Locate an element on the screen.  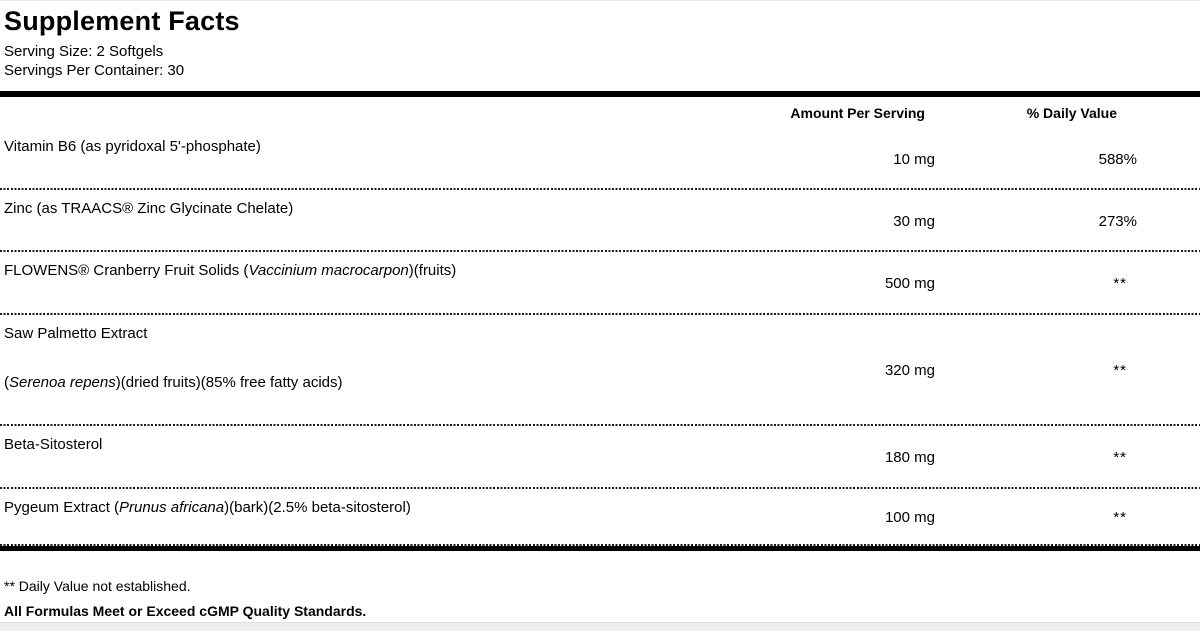
ingredient-latin-name: Vaccinium macrocarpon is located at coordinates (328, 270).